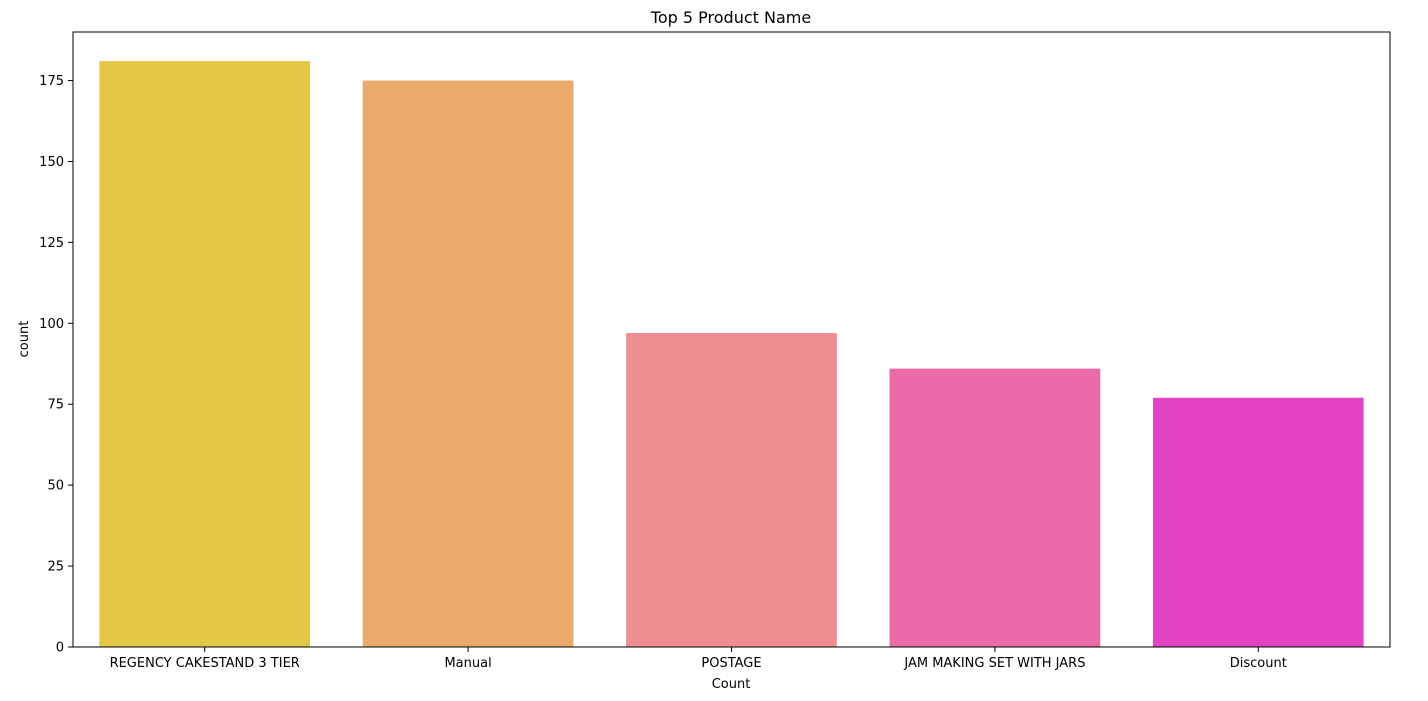 The image size is (1428, 701). I want to click on x-tick-label: JAM MAKING SET WITH JARS, so click(994, 663).